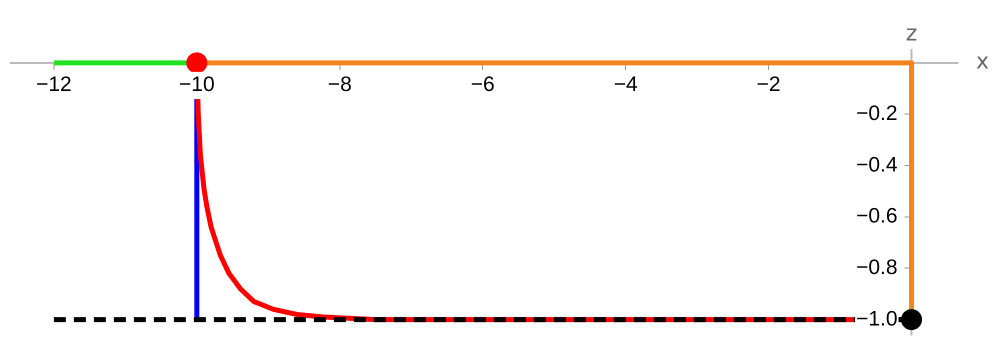 This screenshot has width=997, height=346. What do you see at coordinates (768, 84) in the screenshot?
I see `x-tick-label: −2` at bounding box center [768, 84].